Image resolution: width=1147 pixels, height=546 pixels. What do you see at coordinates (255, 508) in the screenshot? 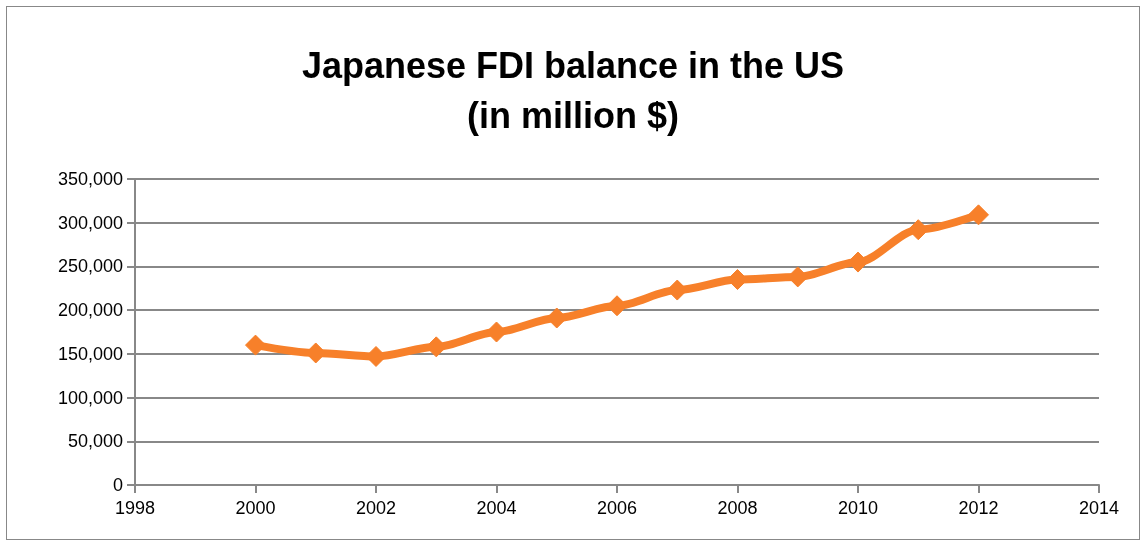
I see `x-tick-label: 2000` at bounding box center [255, 508].